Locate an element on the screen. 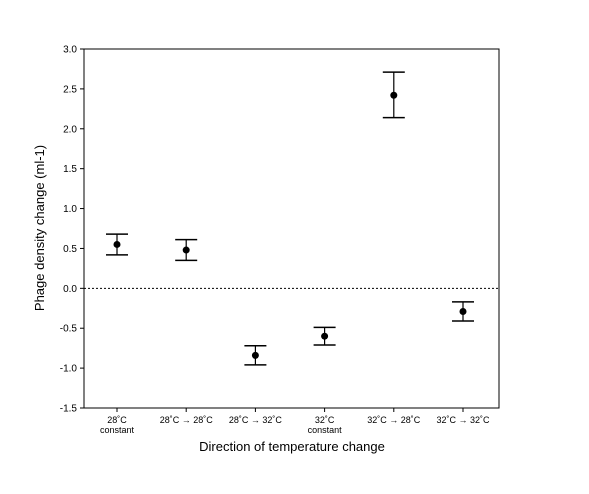 The width and height of the screenshot is (589, 494). y-tick-label: 0.5 is located at coordinates (70, 249).